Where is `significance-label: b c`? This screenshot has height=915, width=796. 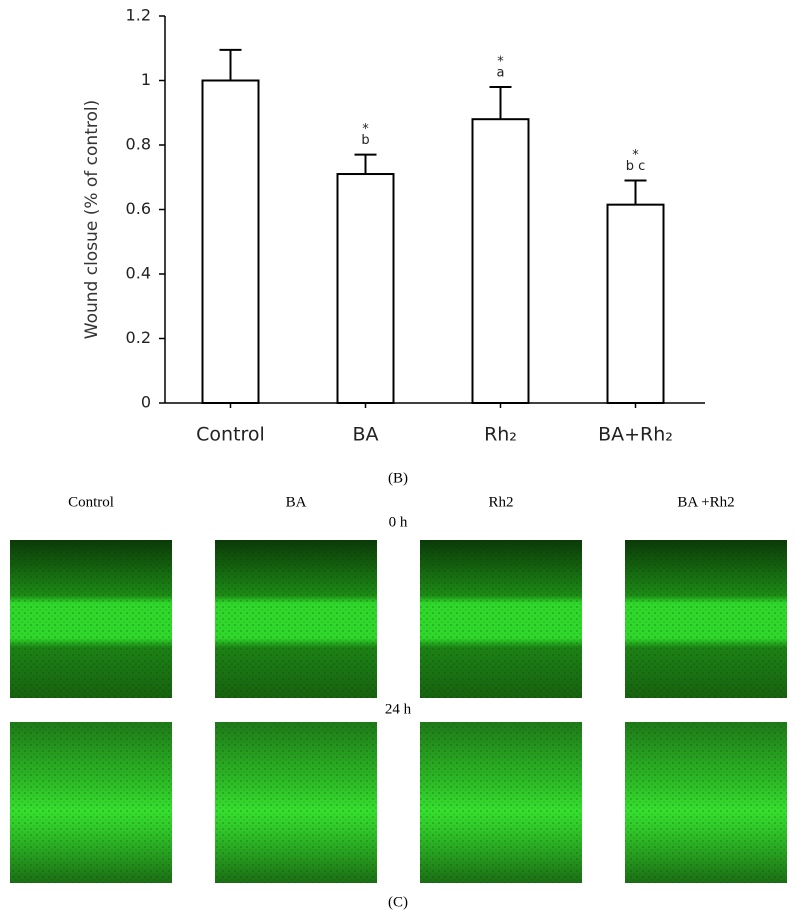
significance-label: b c is located at coordinates (636, 166).